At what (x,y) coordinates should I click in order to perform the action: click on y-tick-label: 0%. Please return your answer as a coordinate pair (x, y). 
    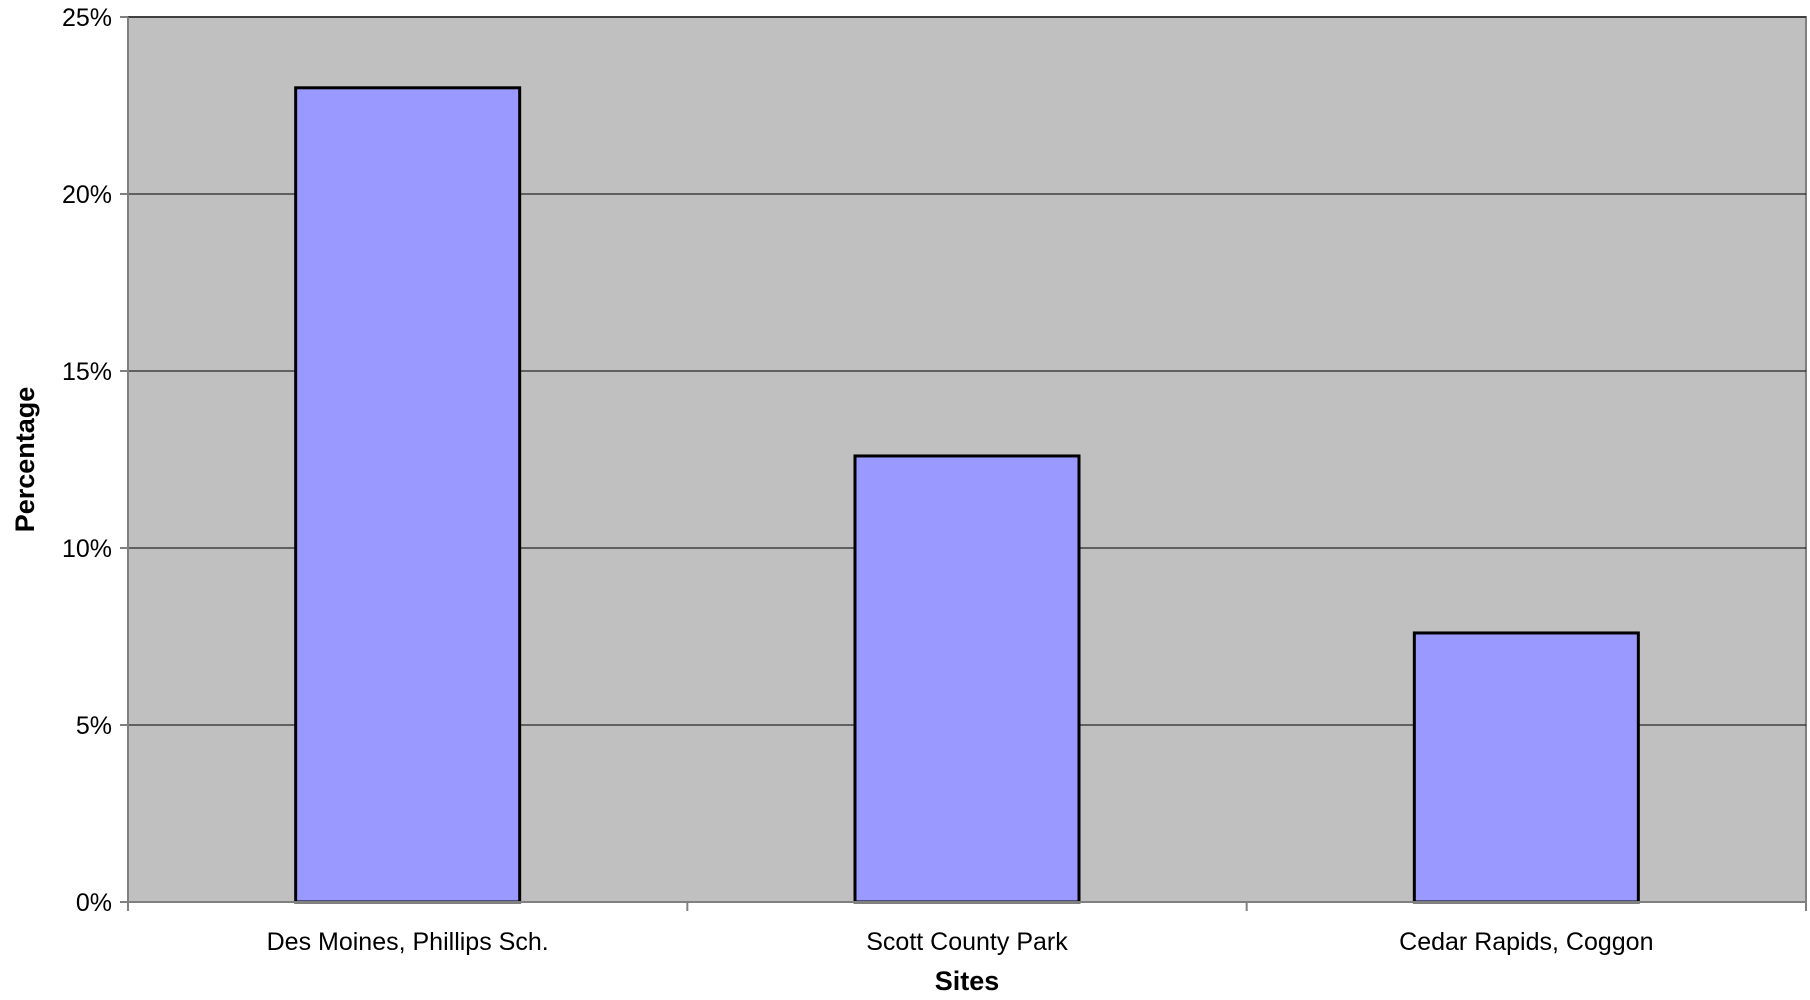
    Looking at the image, I should click on (94, 903).